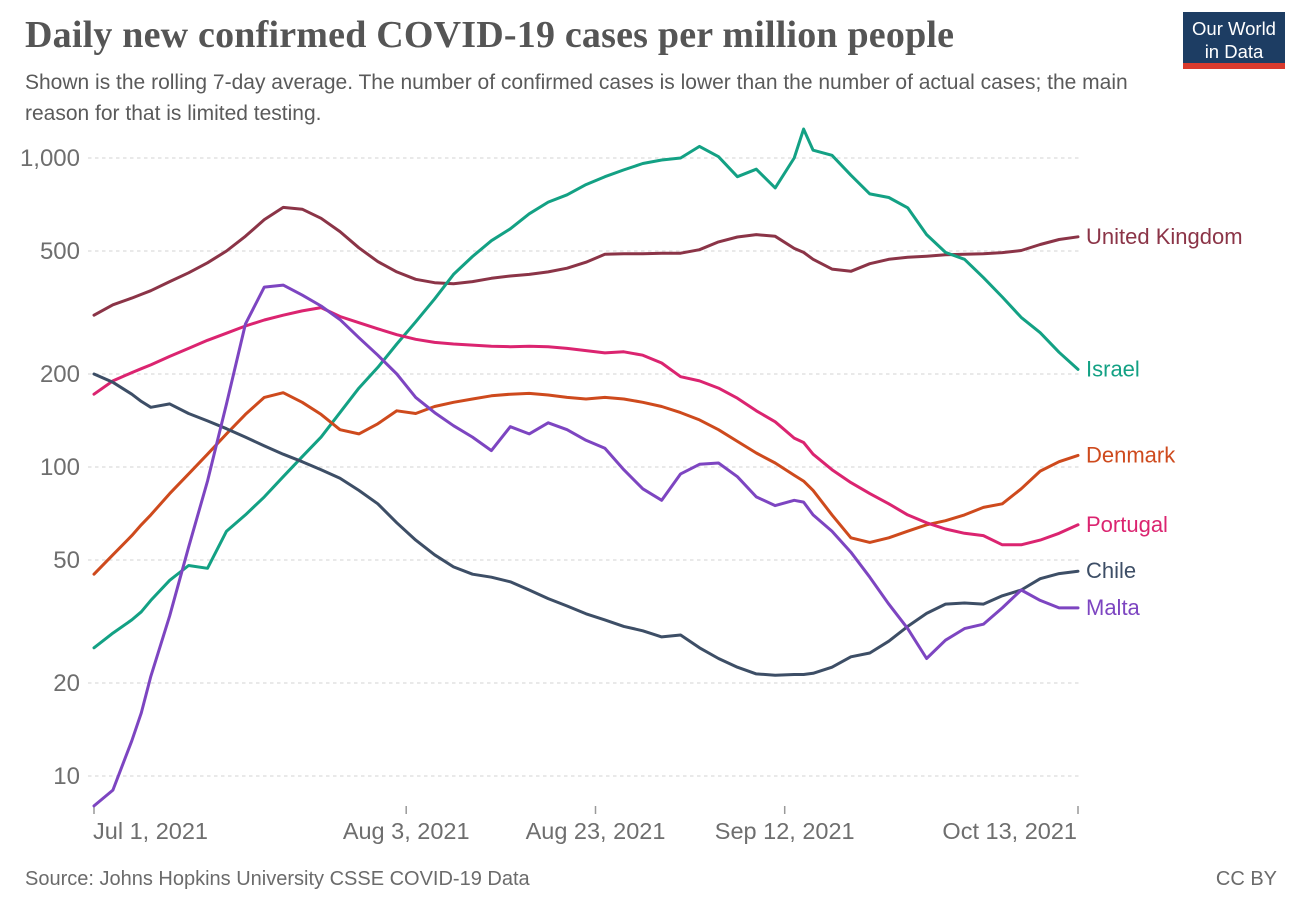 The width and height of the screenshot is (1300, 918). I want to click on owid-logo: Our World in Data, so click(1234, 40).